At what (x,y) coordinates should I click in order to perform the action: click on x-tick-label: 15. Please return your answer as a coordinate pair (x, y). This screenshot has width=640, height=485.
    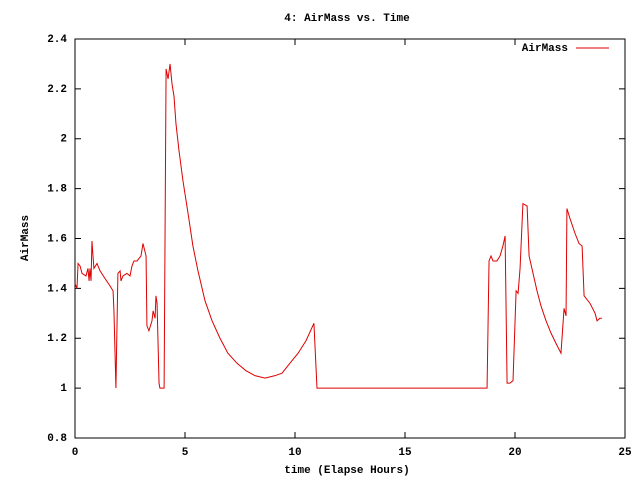
    Looking at the image, I should click on (405, 453).